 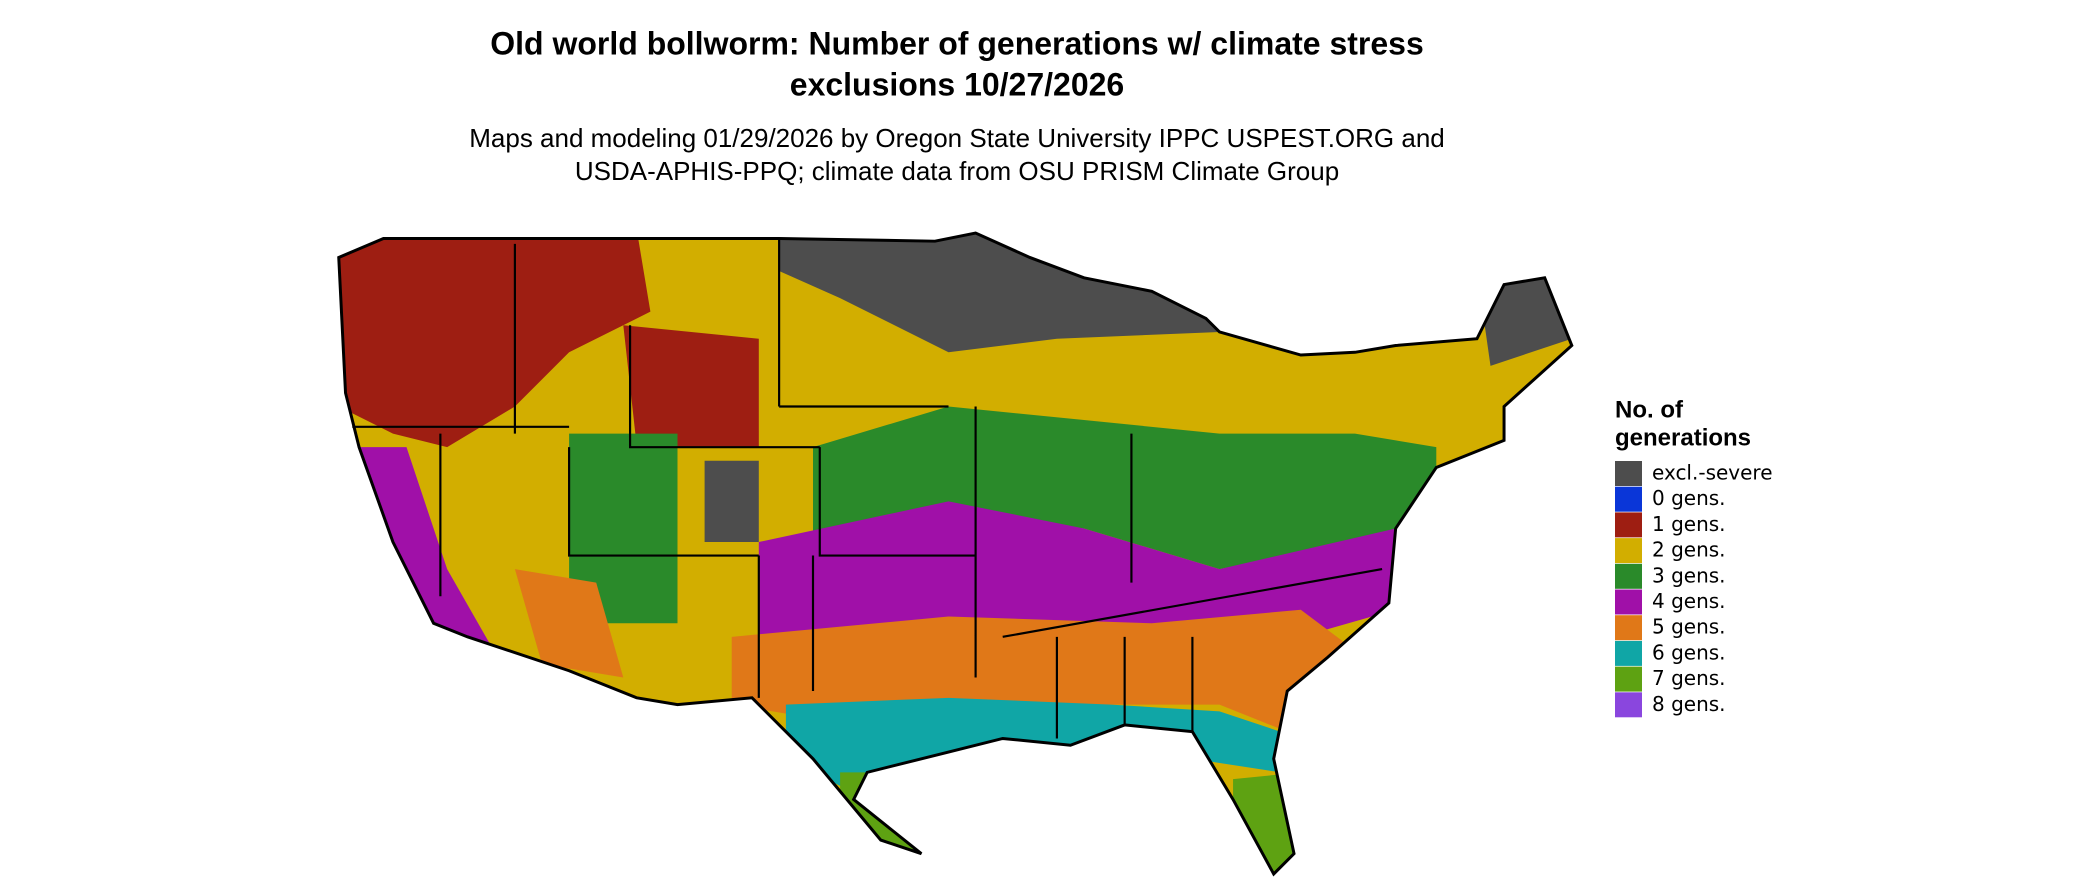 What do you see at coordinates (1689, 524) in the screenshot?
I see `legend-label: 1 gens.` at bounding box center [1689, 524].